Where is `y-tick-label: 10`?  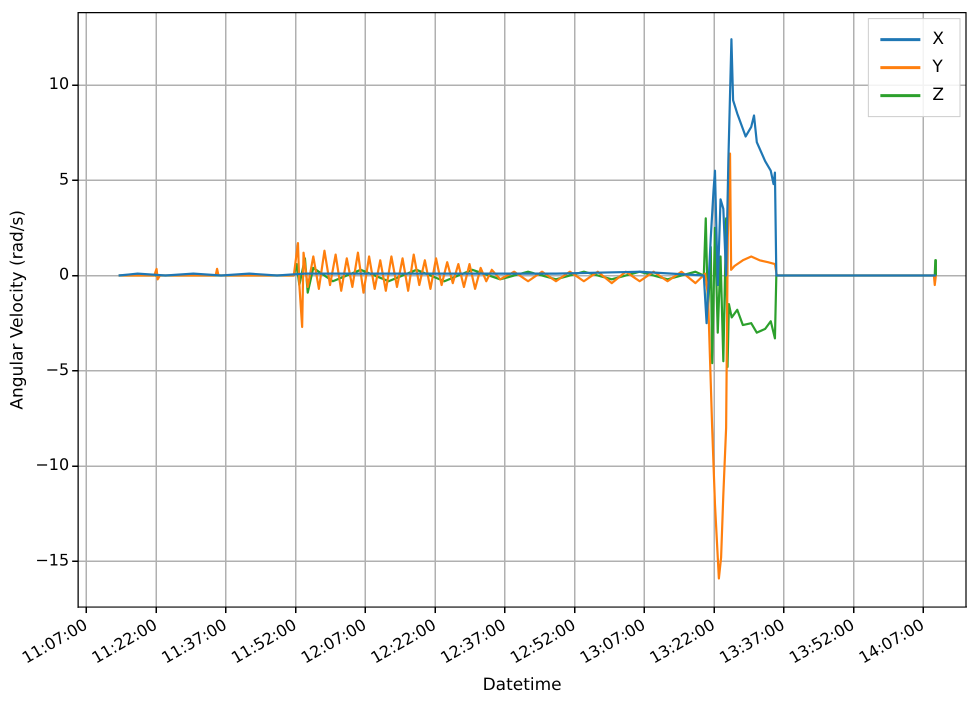
y-tick-label: 10 is located at coordinates (59, 84).